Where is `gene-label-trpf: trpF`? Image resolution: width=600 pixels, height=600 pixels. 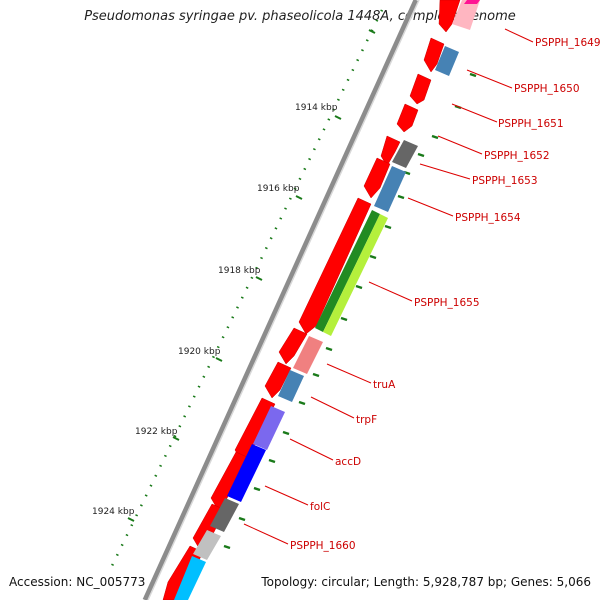 gene-label-trpf: trpF is located at coordinates (366, 420).